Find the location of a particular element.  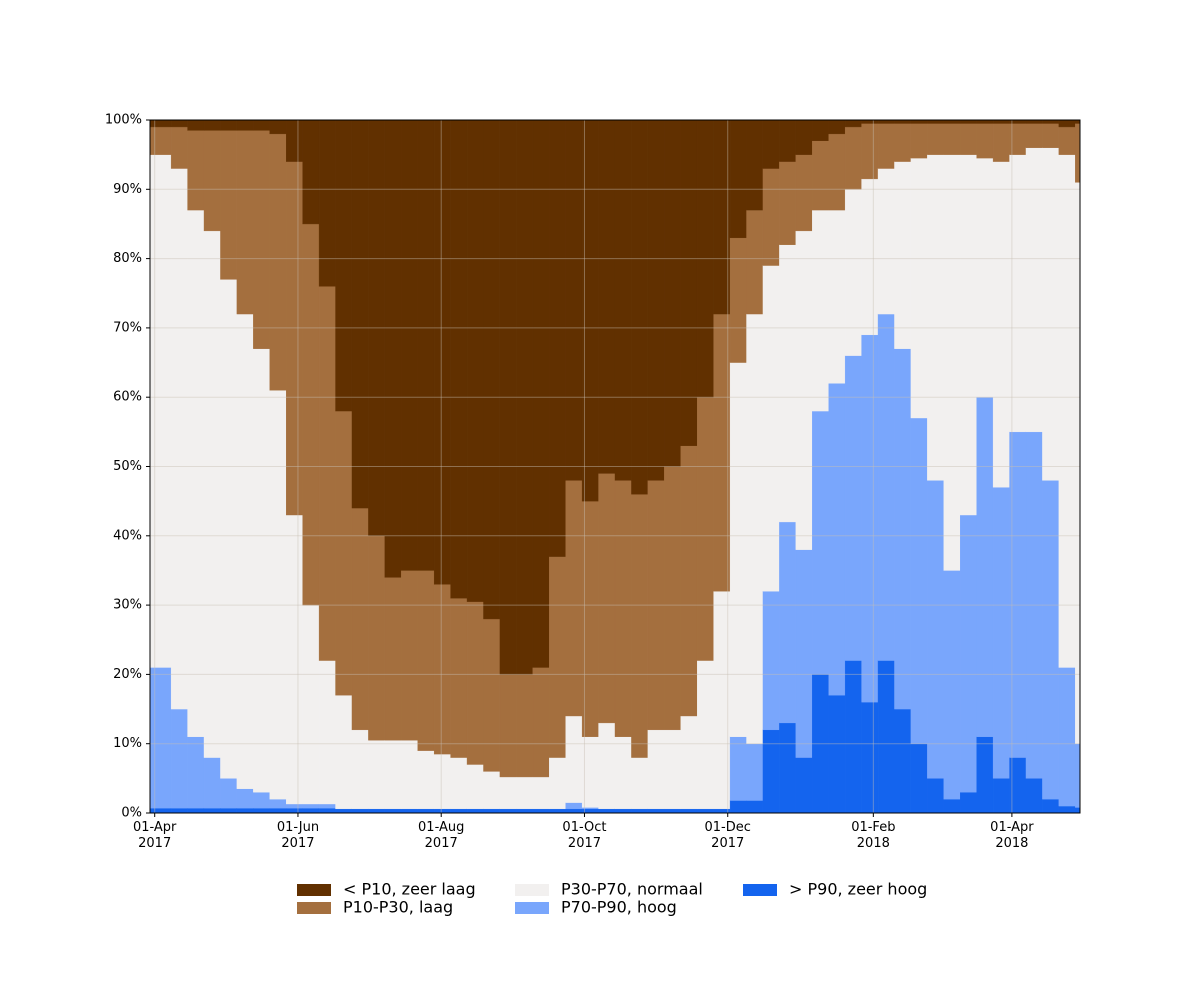

y-tick-label: 30% is located at coordinates (127, 605).